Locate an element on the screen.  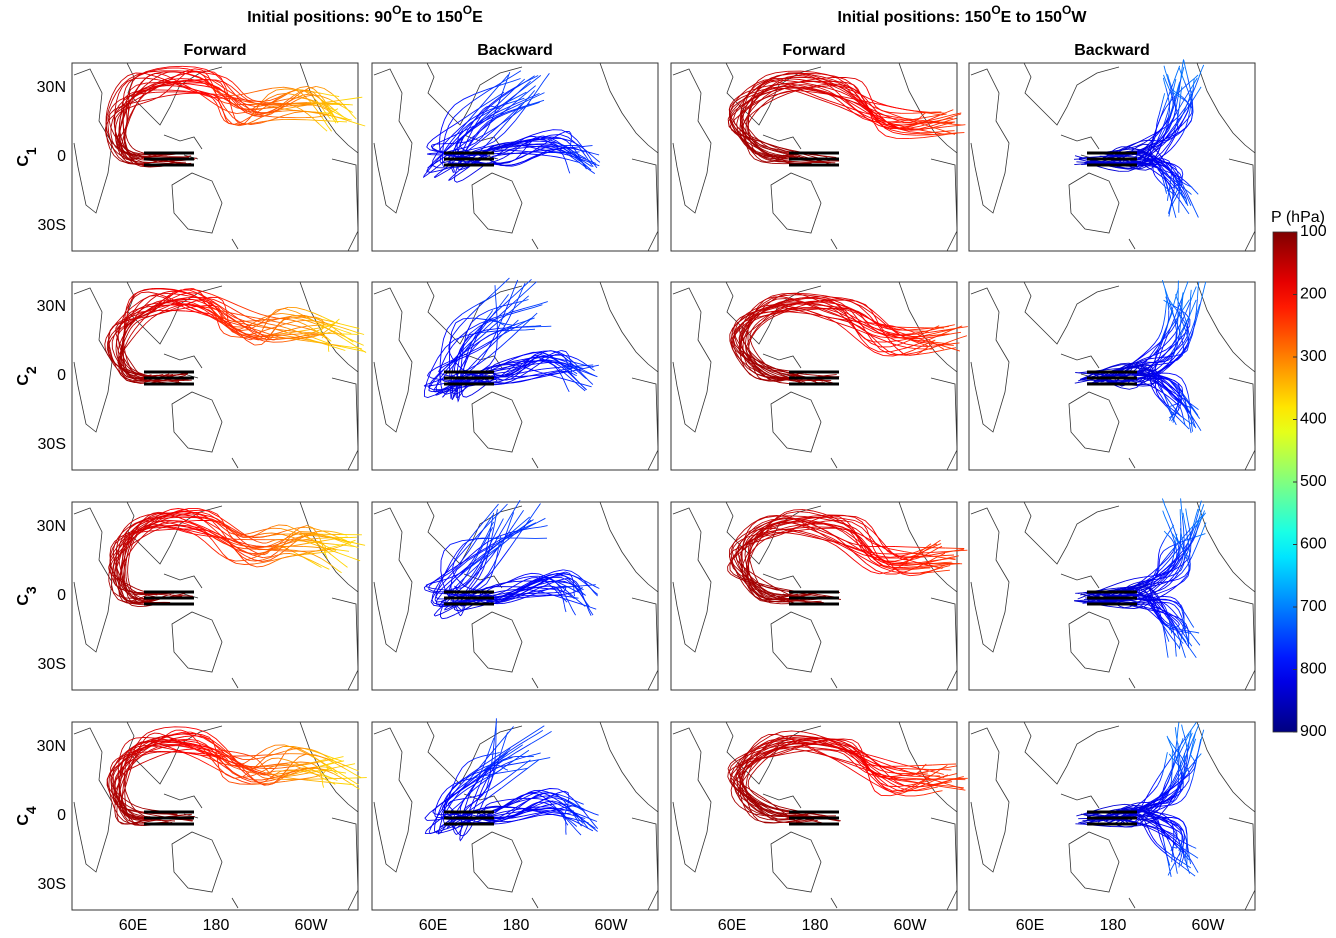
title-part: Initial positions: 150 is located at coordinates (915, 17).